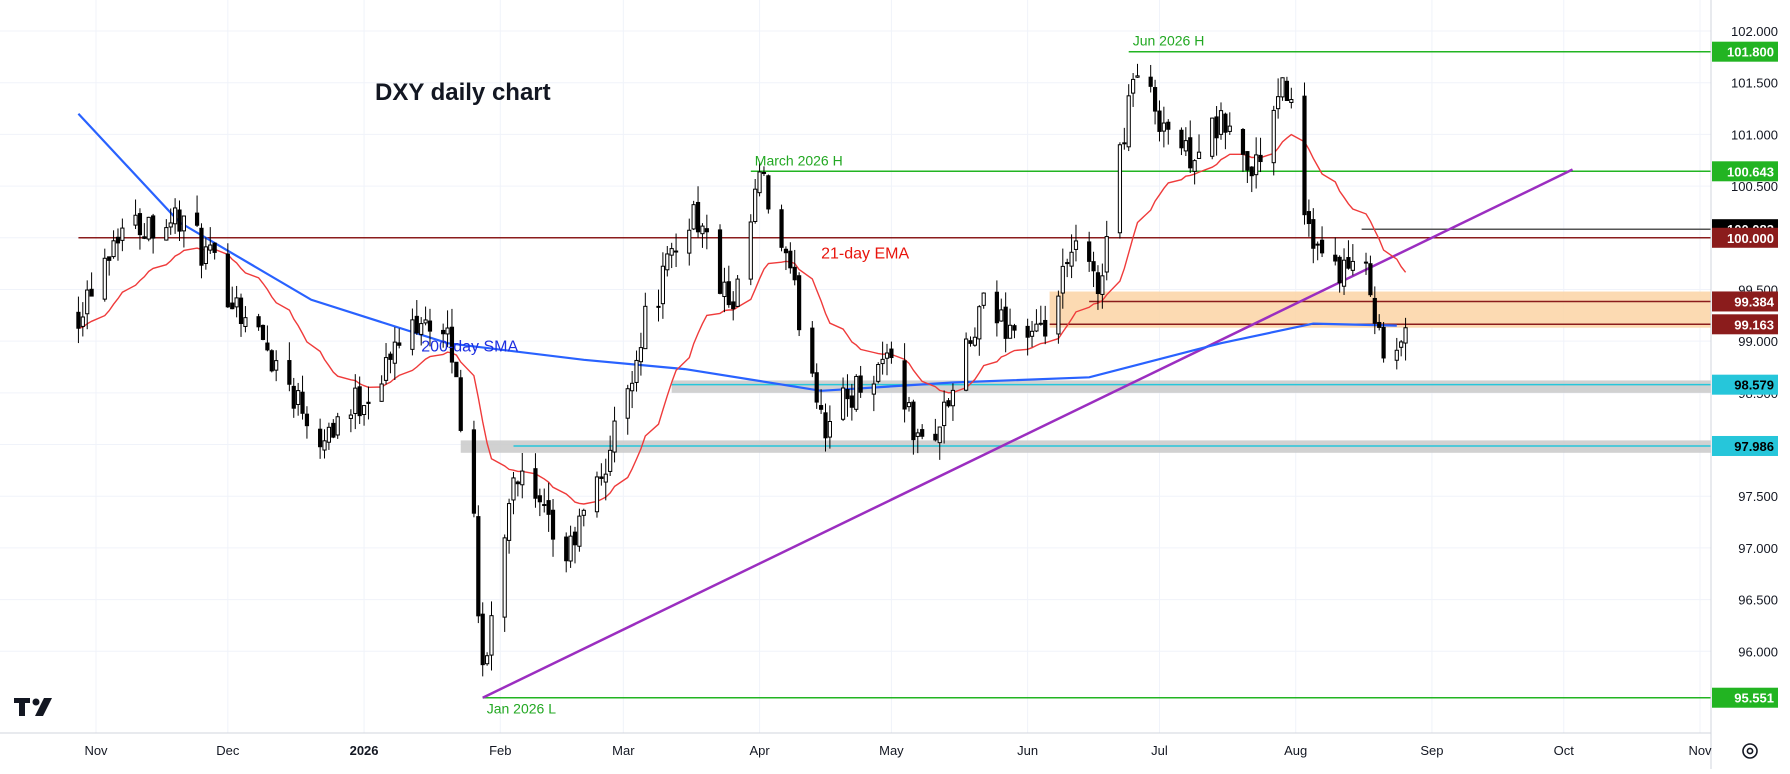 Image resolution: width=1790 pixels, height=774 pixels. Describe the element at coordinates (759, 750) in the screenshot. I see `x-tick-label: Apr` at that location.